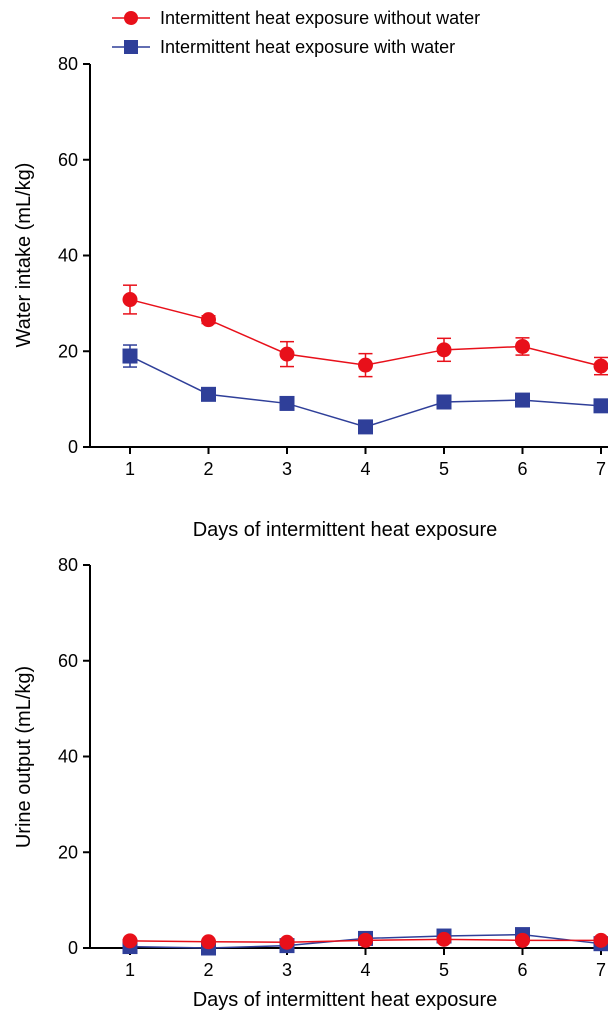 This screenshot has height=1020, width=608. I want to click on legend-entry-with-water: Intermittent heat exposure with water, so click(283, 47).